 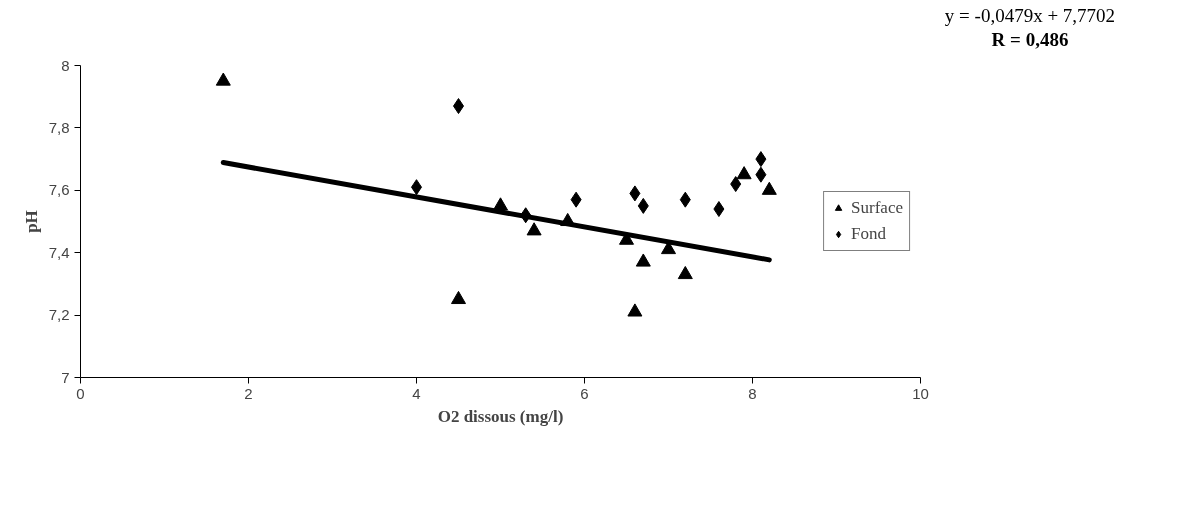 What do you see at coordinates (1030, 16) in the screenshot?
I see `text: y = -0,0479x + 7,7702` at bounding box center [1030, 16].